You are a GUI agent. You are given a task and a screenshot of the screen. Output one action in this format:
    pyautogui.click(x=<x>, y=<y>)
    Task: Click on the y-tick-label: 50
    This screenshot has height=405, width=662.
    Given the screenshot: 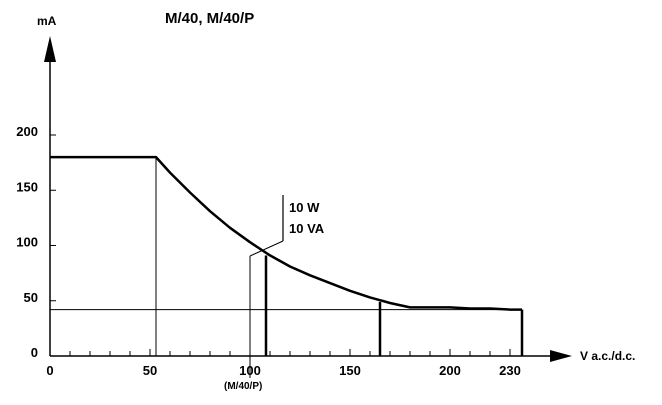 What is the action you would take?
    pyautogui.click(x=31, y=297)
    